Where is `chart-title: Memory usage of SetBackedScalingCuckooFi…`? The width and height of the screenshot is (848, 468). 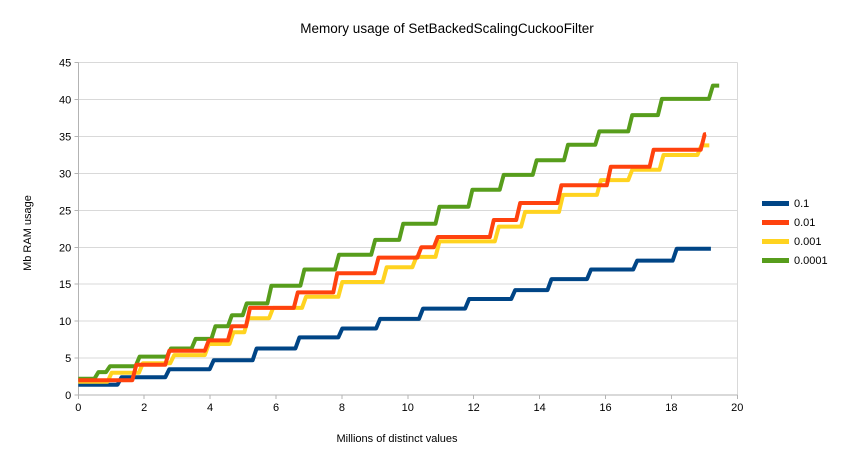 chart-title: Memory usage of SetBackedScalingCuckooFi… is located at coordinates (447, 28).